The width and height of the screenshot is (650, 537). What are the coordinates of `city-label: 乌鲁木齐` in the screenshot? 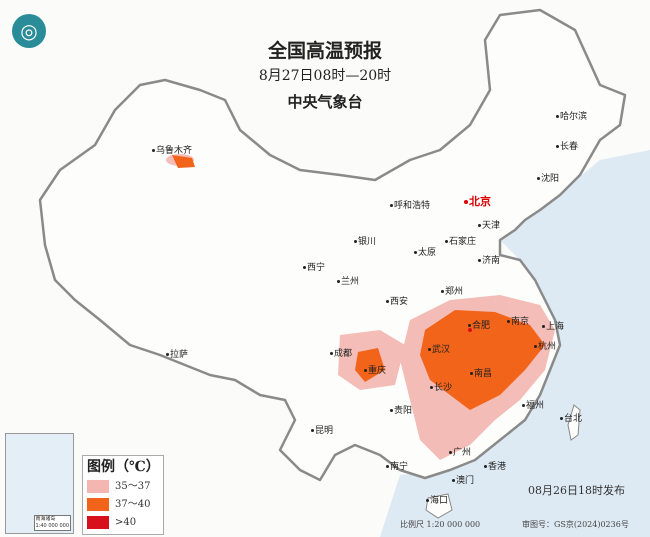 It's located at (172, 151).